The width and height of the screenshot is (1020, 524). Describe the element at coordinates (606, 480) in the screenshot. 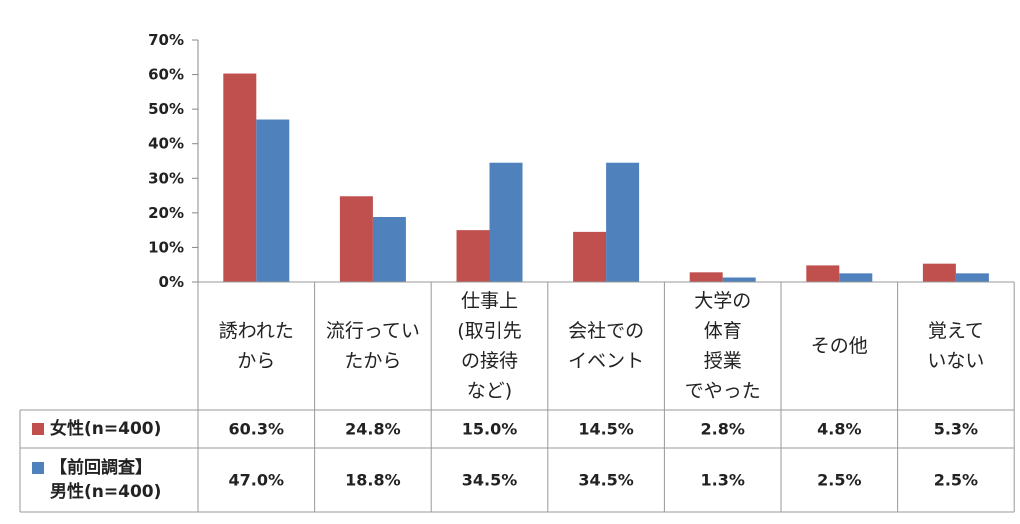

I see `value-cell-male-3: 34.5%` at that location.